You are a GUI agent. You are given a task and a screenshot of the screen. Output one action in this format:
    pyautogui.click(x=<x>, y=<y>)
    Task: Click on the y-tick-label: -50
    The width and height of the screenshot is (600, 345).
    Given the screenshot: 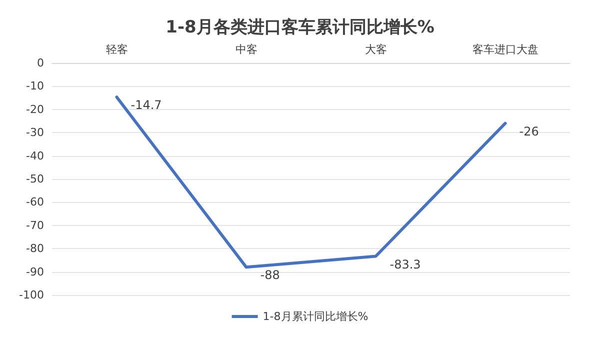 What is the action you would take?
    pyautogui.click(x=35, y=179)
    